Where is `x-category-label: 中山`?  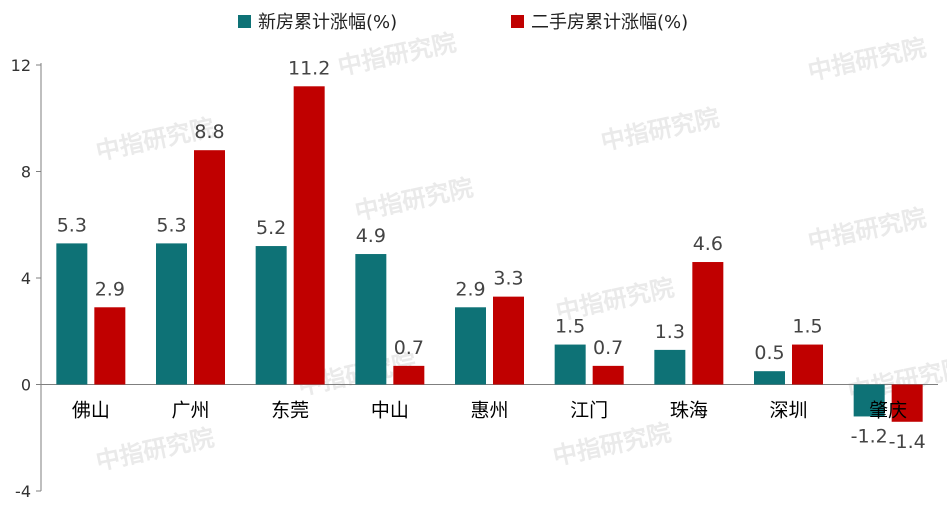
x-category-label: 中山 is located at coordinates (390, 411).